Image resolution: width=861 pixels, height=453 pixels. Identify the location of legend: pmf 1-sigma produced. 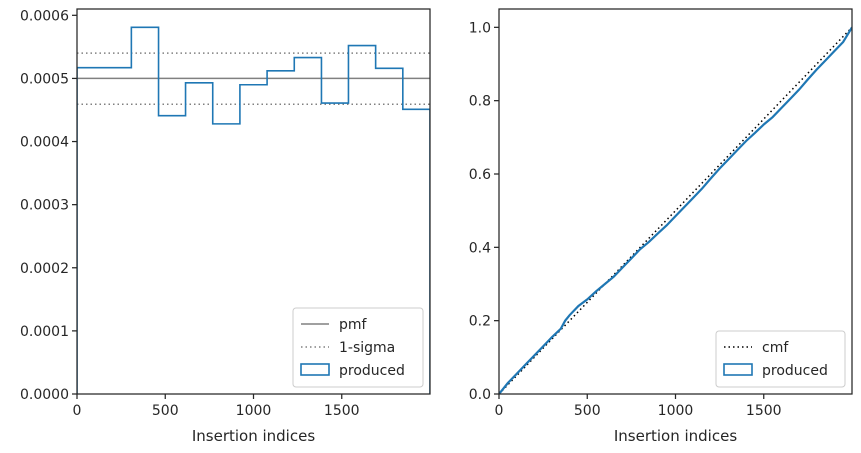
(358, 347).